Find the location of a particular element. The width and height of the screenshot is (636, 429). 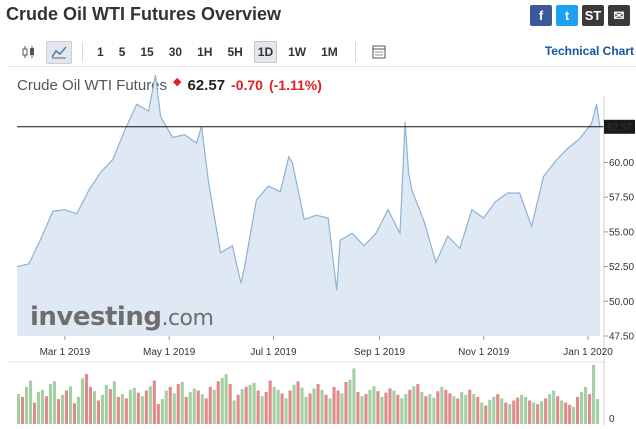

technical-chart-link: Technical Chart is located at coordinates (589, 51).